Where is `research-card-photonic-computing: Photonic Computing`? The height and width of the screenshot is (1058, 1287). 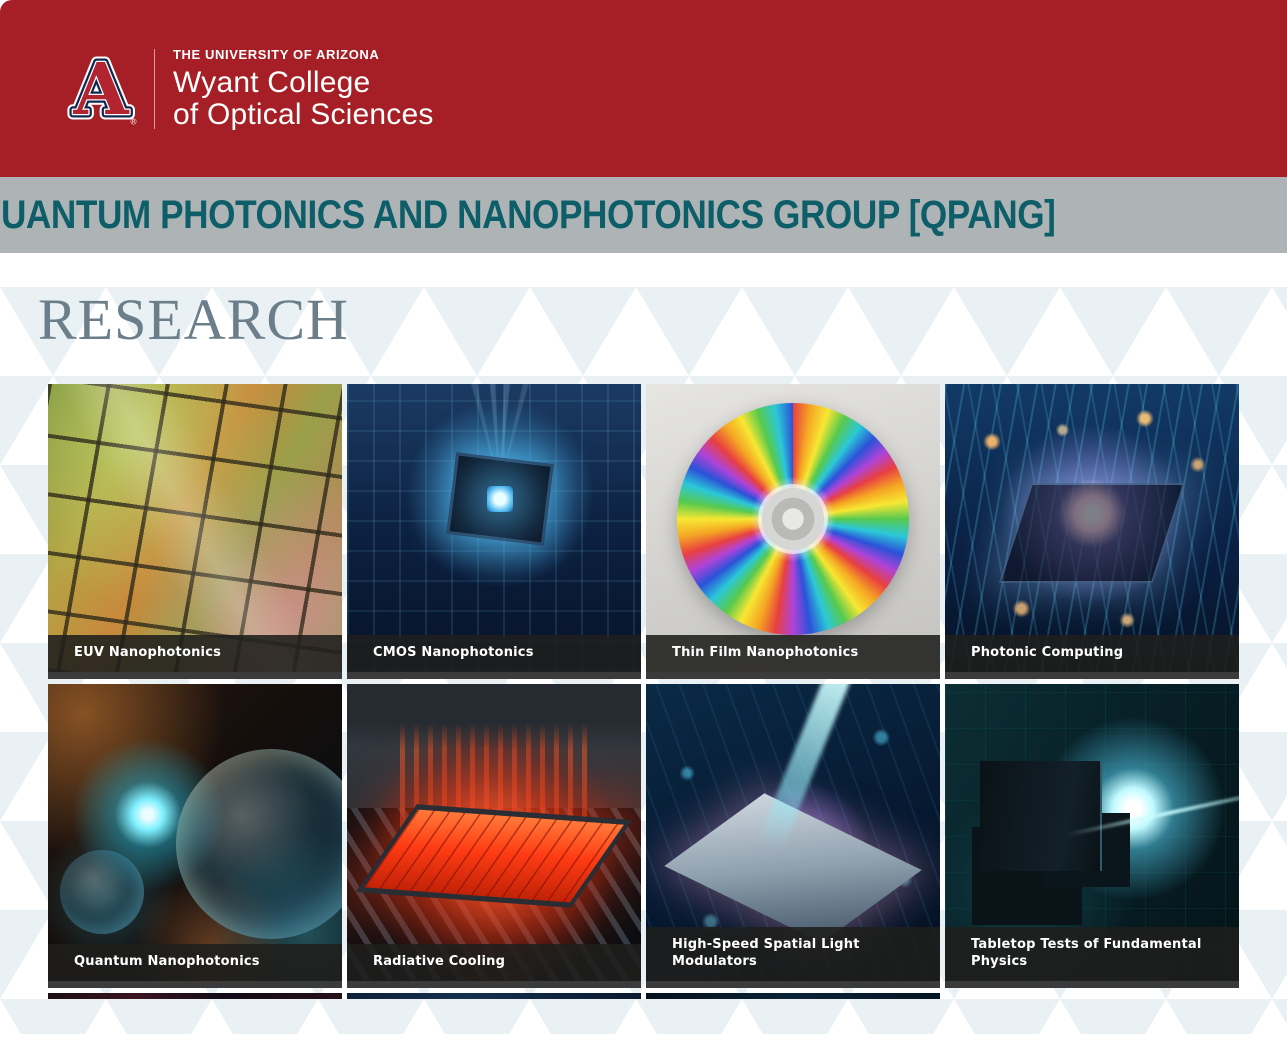
research-card-photonic-computing: Photonic Computing is located at coordinates (1092, 531).